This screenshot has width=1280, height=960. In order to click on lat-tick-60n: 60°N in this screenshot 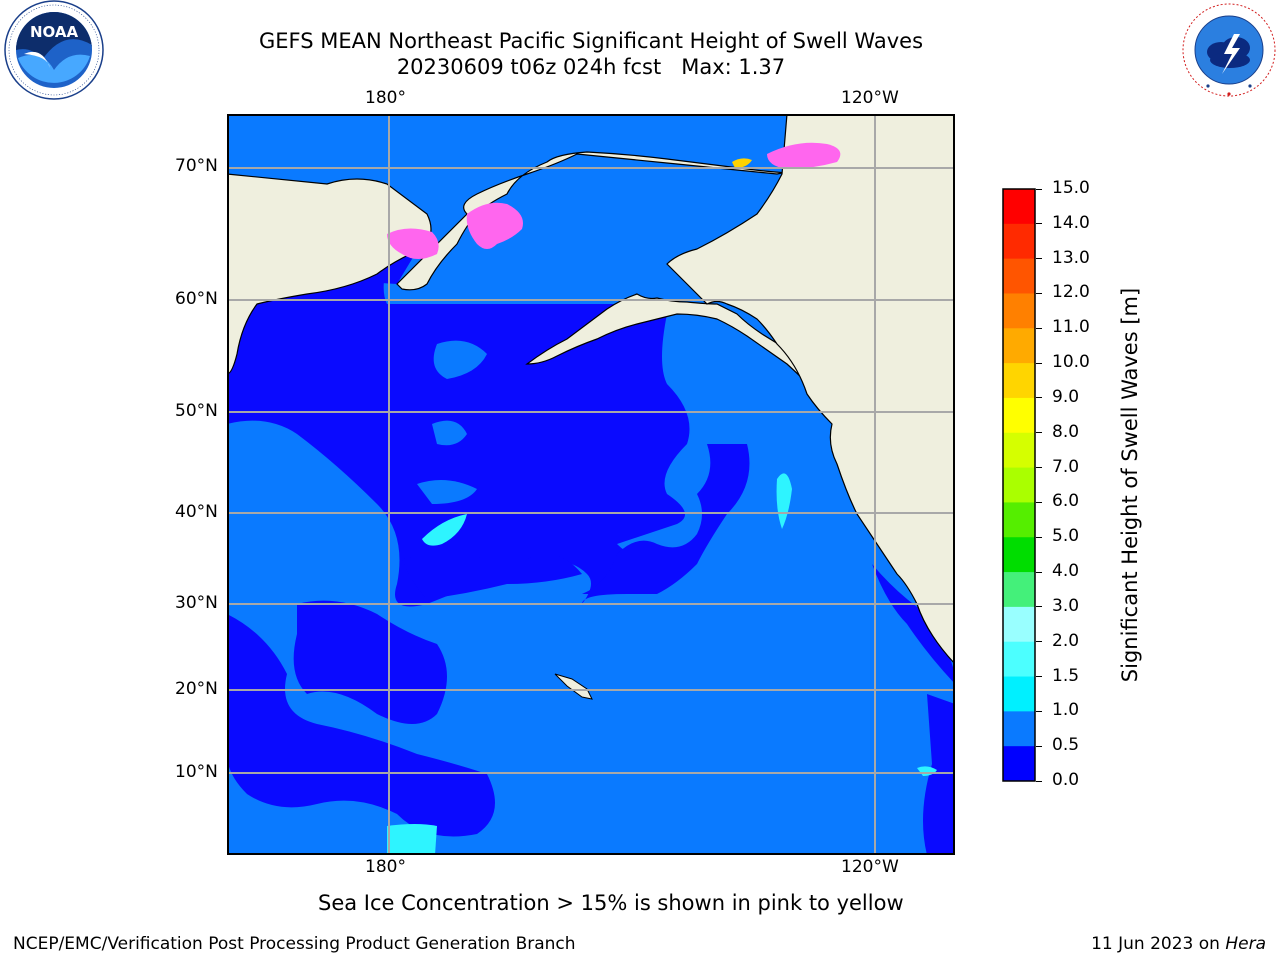, I will do `click(196, 299)`.